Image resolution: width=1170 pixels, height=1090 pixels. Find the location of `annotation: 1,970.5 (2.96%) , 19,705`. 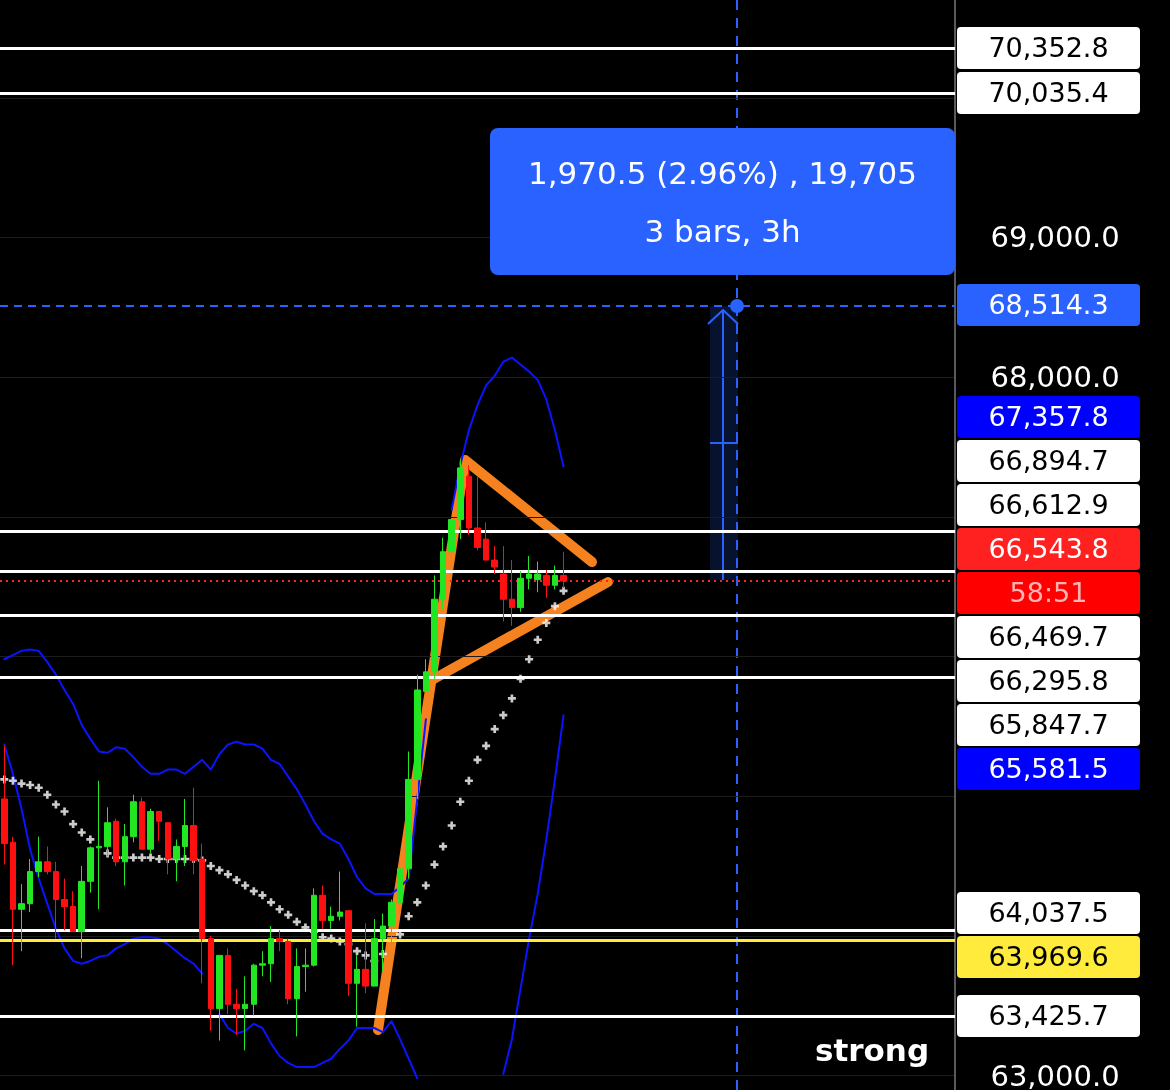

annotation: 1,970.5 (2.96%) , 19,705 is located at coordinates (722, 173).